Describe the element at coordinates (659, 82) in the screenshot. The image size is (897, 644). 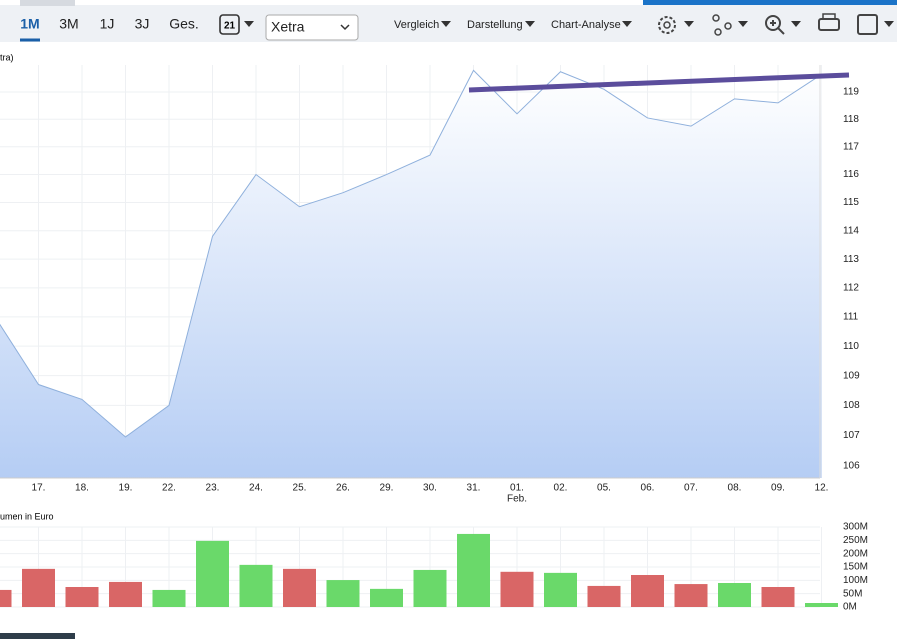
I see `trend-line` at that location.